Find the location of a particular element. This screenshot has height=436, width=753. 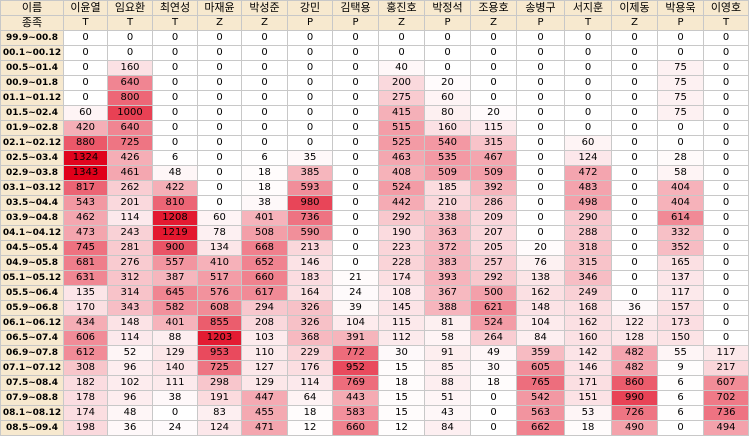

score-cell: 388 is located at coordinates (447, 308).